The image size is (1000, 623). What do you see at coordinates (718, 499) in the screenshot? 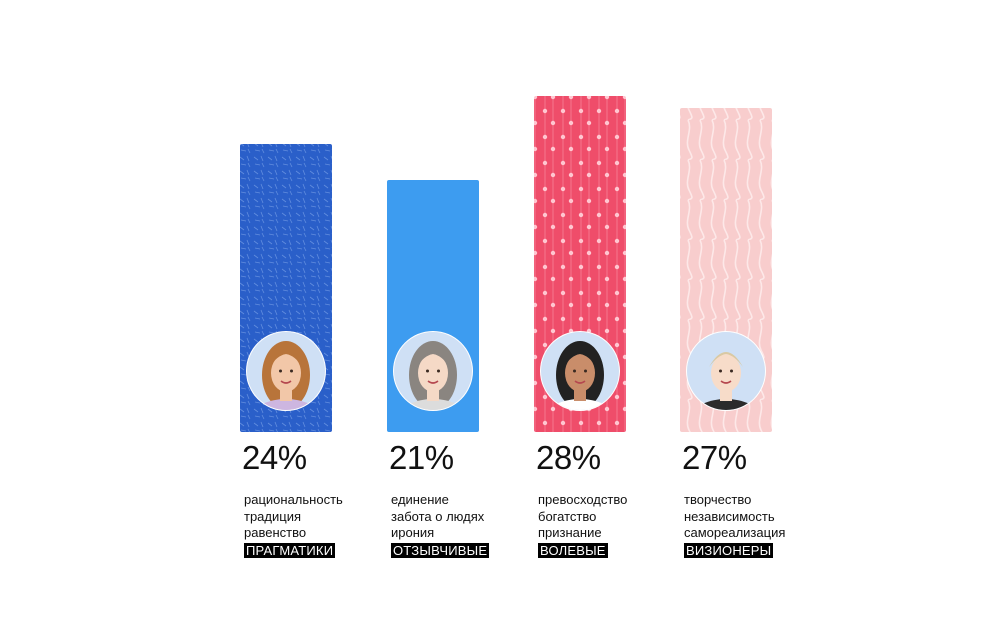
I see `trait-item: творчество` at bounding box center [718, 499].